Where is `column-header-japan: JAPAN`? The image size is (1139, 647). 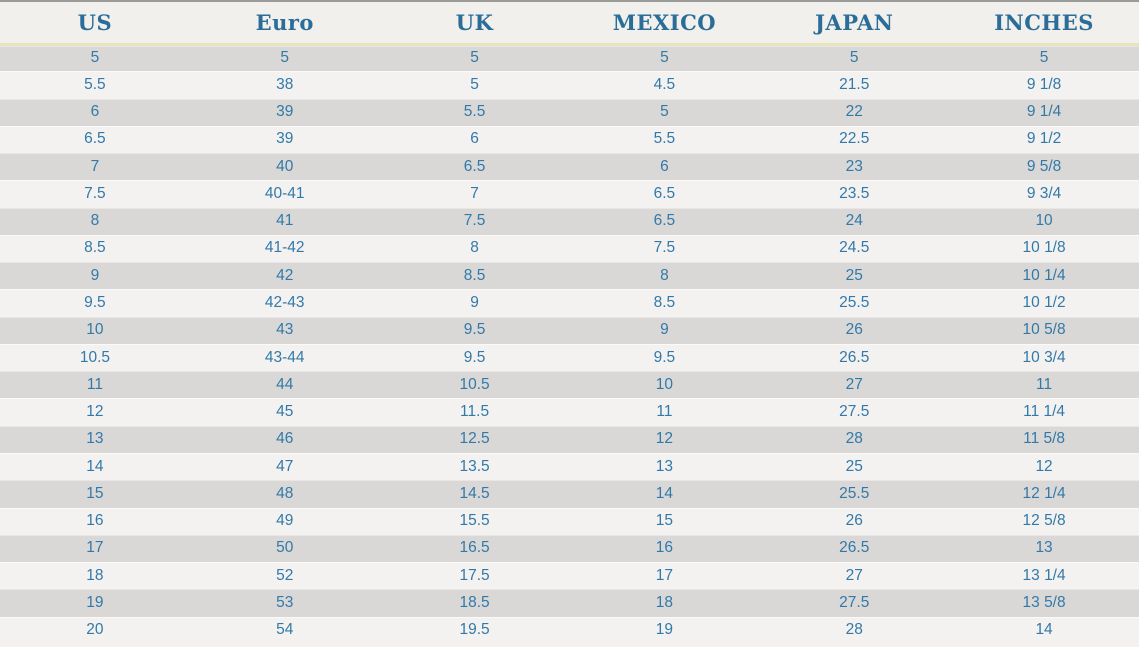 column-header-japan: JAPAN is located at coordinates (854, 24).